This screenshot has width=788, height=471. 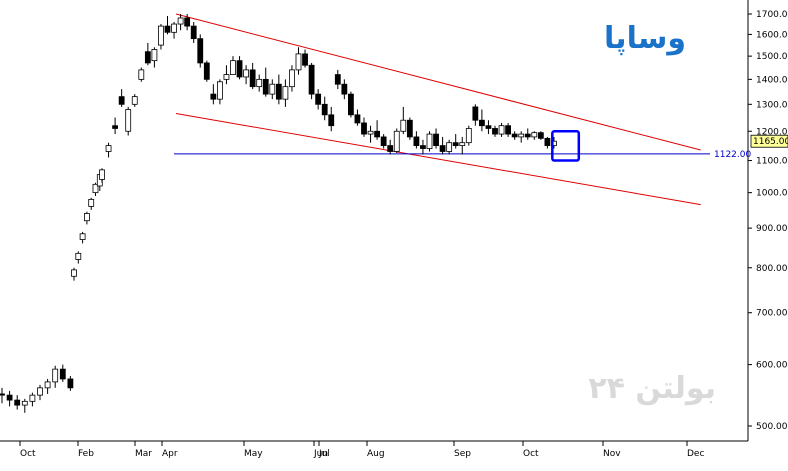 What do you see at coordinates (772, 105) in the screenshot?
I see `y-tick-label: 1300.00` at bounding box center [772, 105].